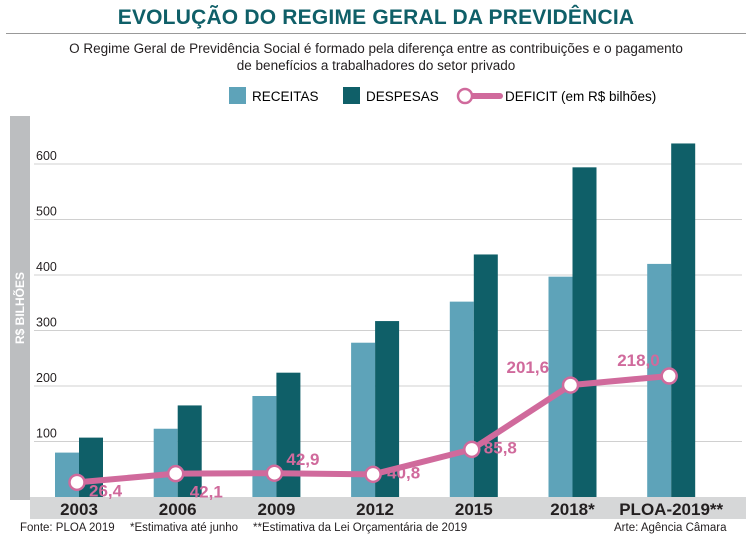 This screenshot has width=752, height=544. What do you see at coordinates (360, 528) in the screenshot?
I see `footer-note-2: **Estimativa da Lei Orçamentária de 2019` at bounding box center [360, 528].